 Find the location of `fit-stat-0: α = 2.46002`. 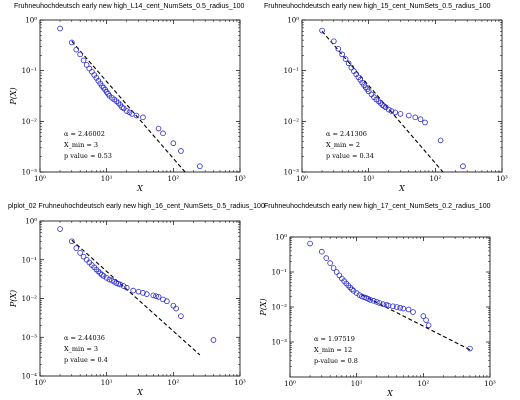

fit-stat-0: α = 2.46002 is located at coordinates (84, 134).